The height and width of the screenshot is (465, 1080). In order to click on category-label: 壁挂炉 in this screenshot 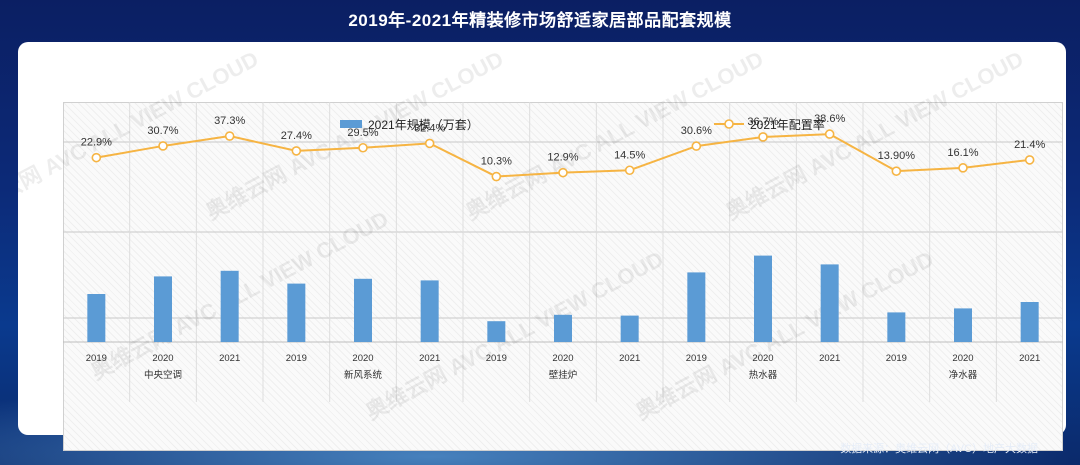, I will do `click(563, 375)`.